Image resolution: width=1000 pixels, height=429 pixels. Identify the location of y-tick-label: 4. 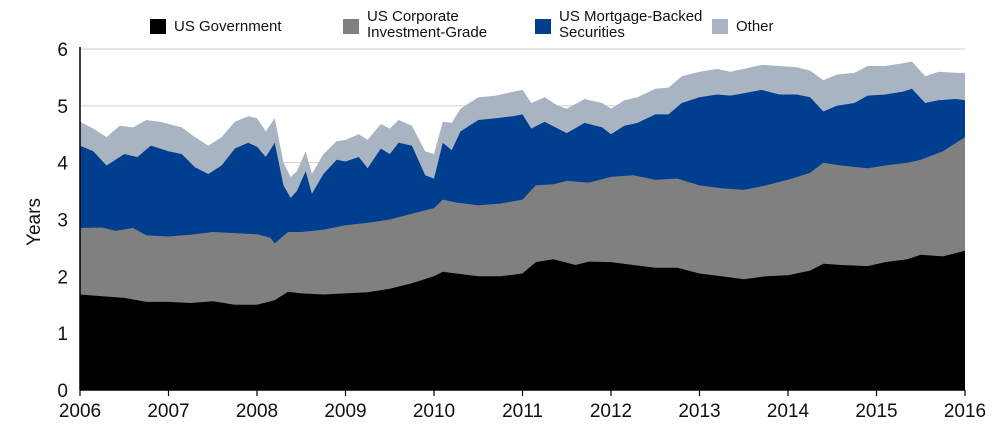
(62, 164).